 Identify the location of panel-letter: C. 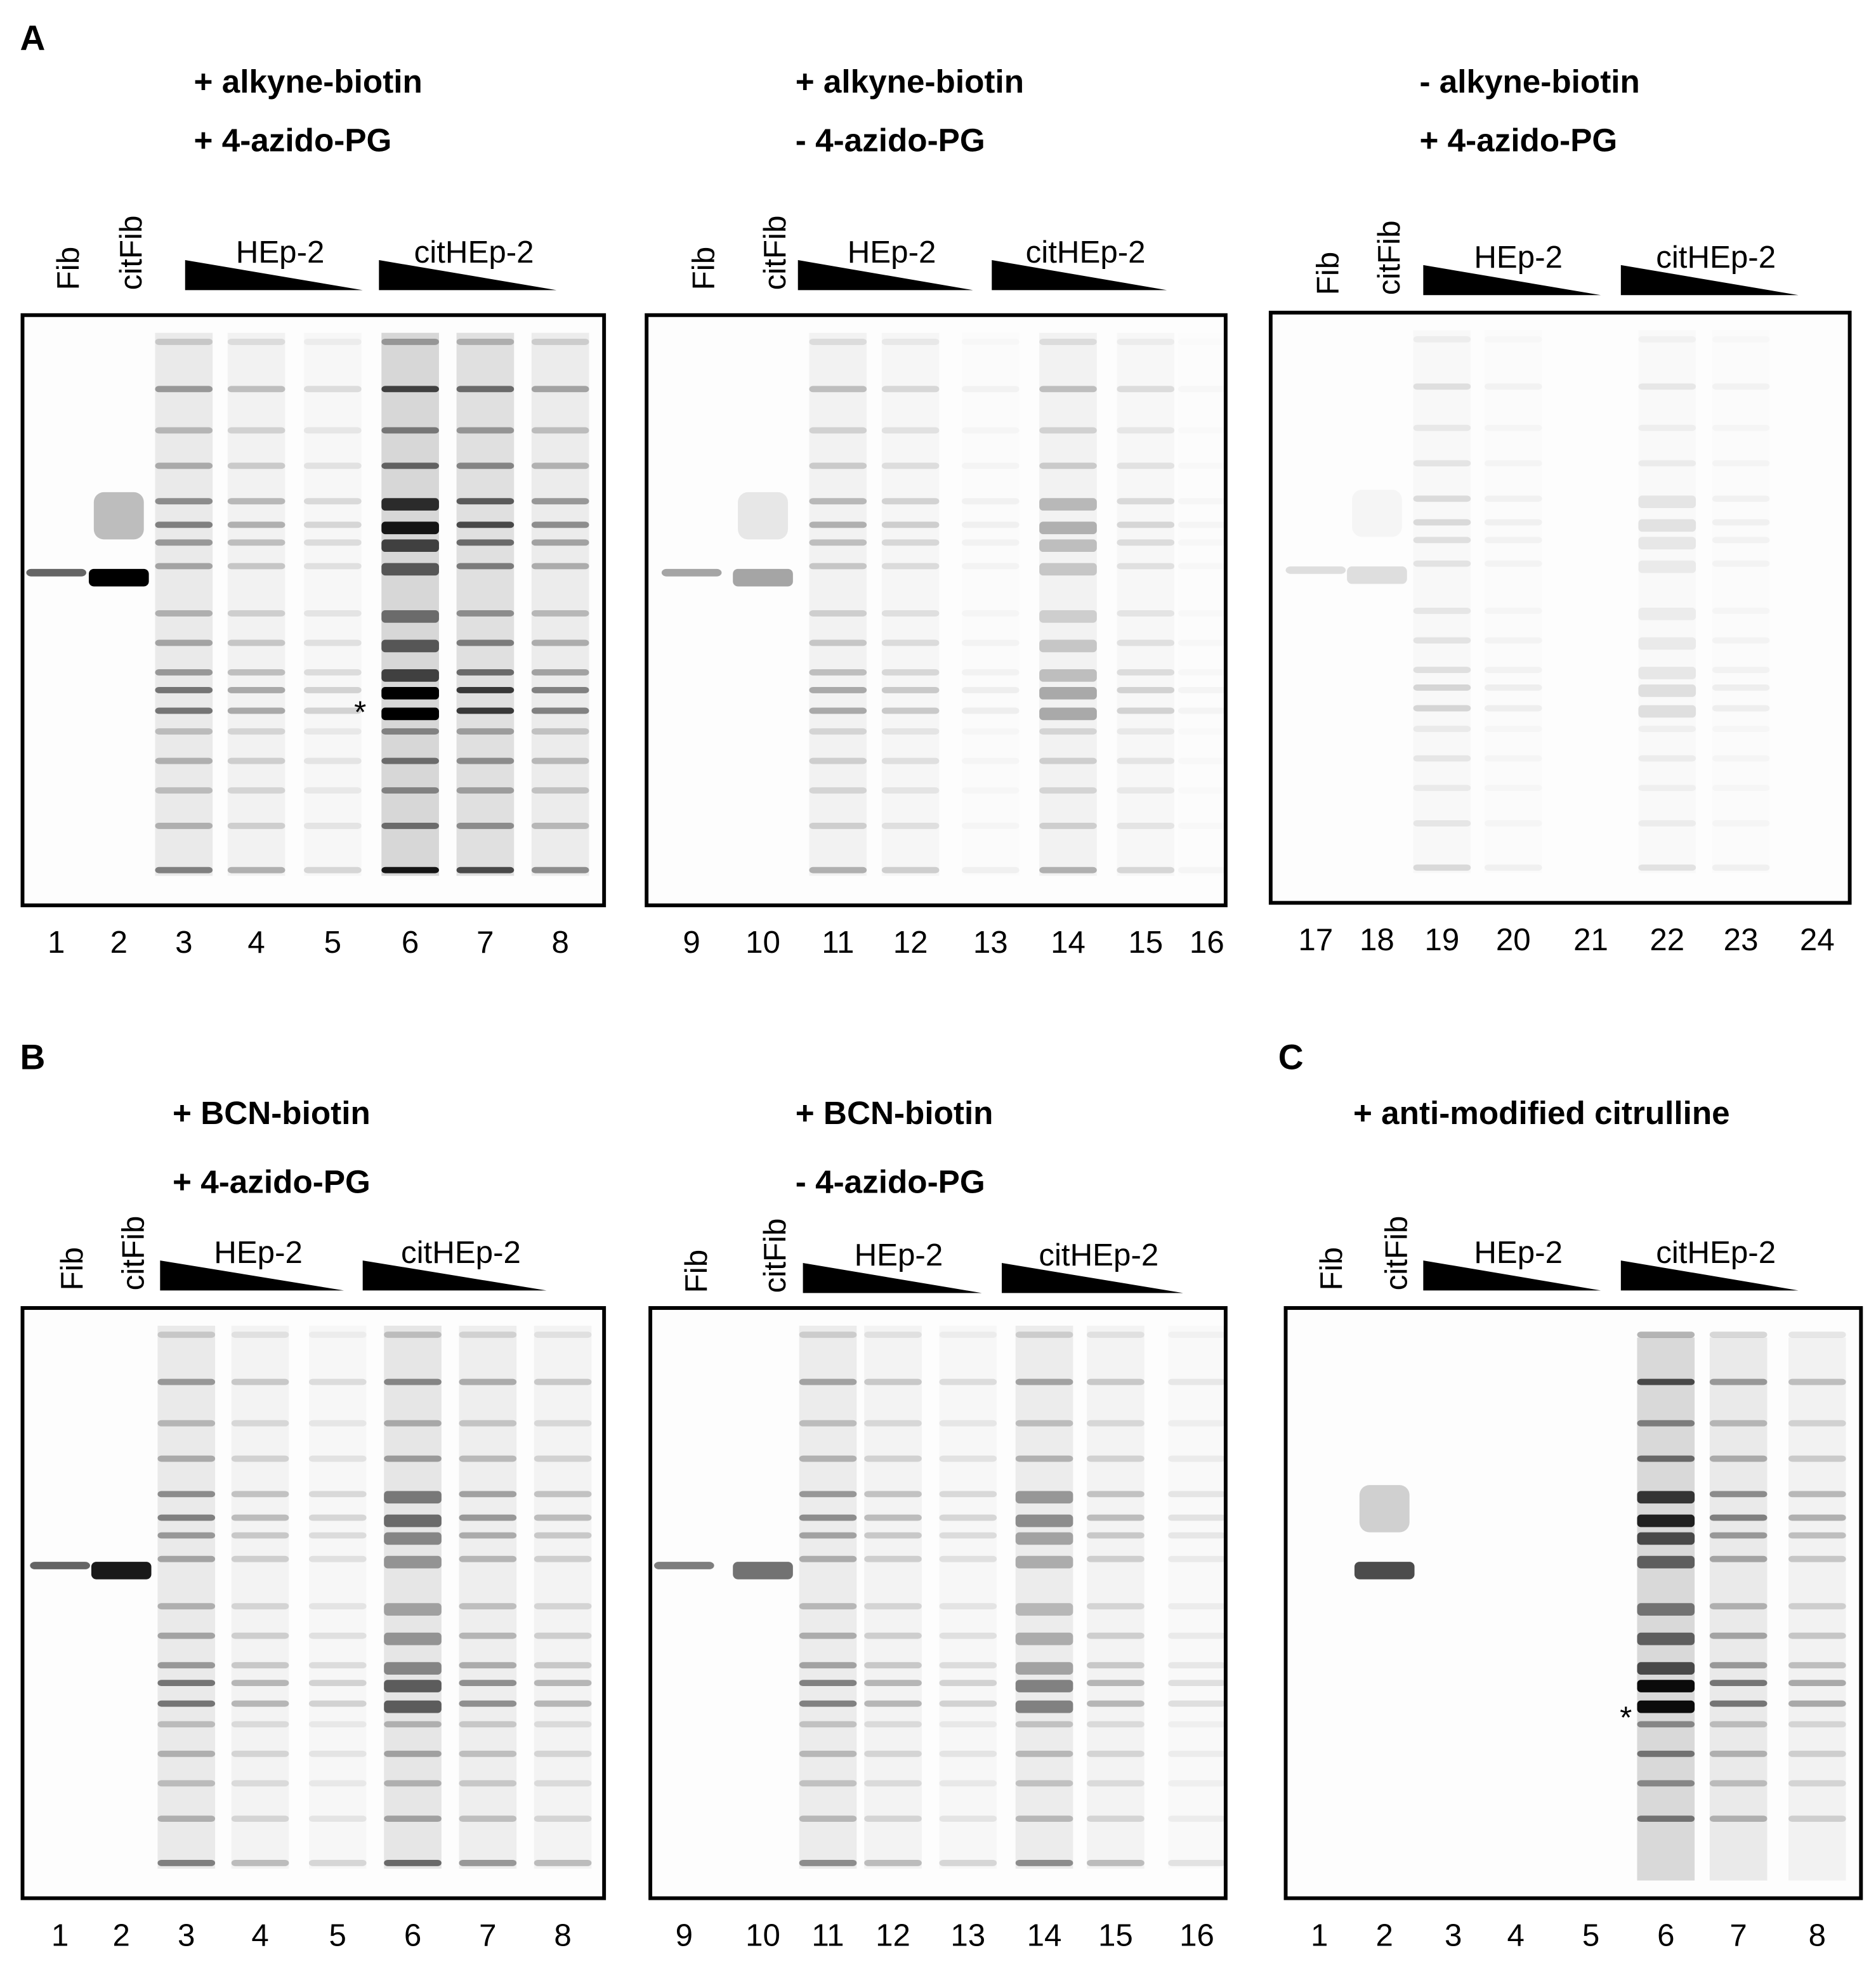
(1291, 1056).